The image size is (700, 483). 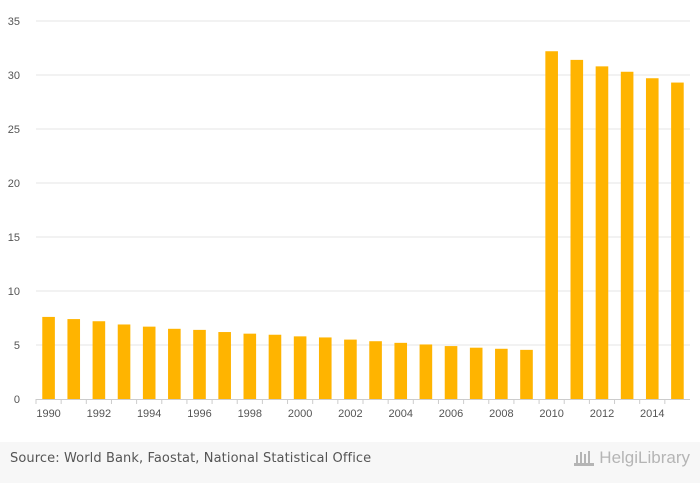 I want to click on x-tick-label: 1994, so click(x=149, y=414).